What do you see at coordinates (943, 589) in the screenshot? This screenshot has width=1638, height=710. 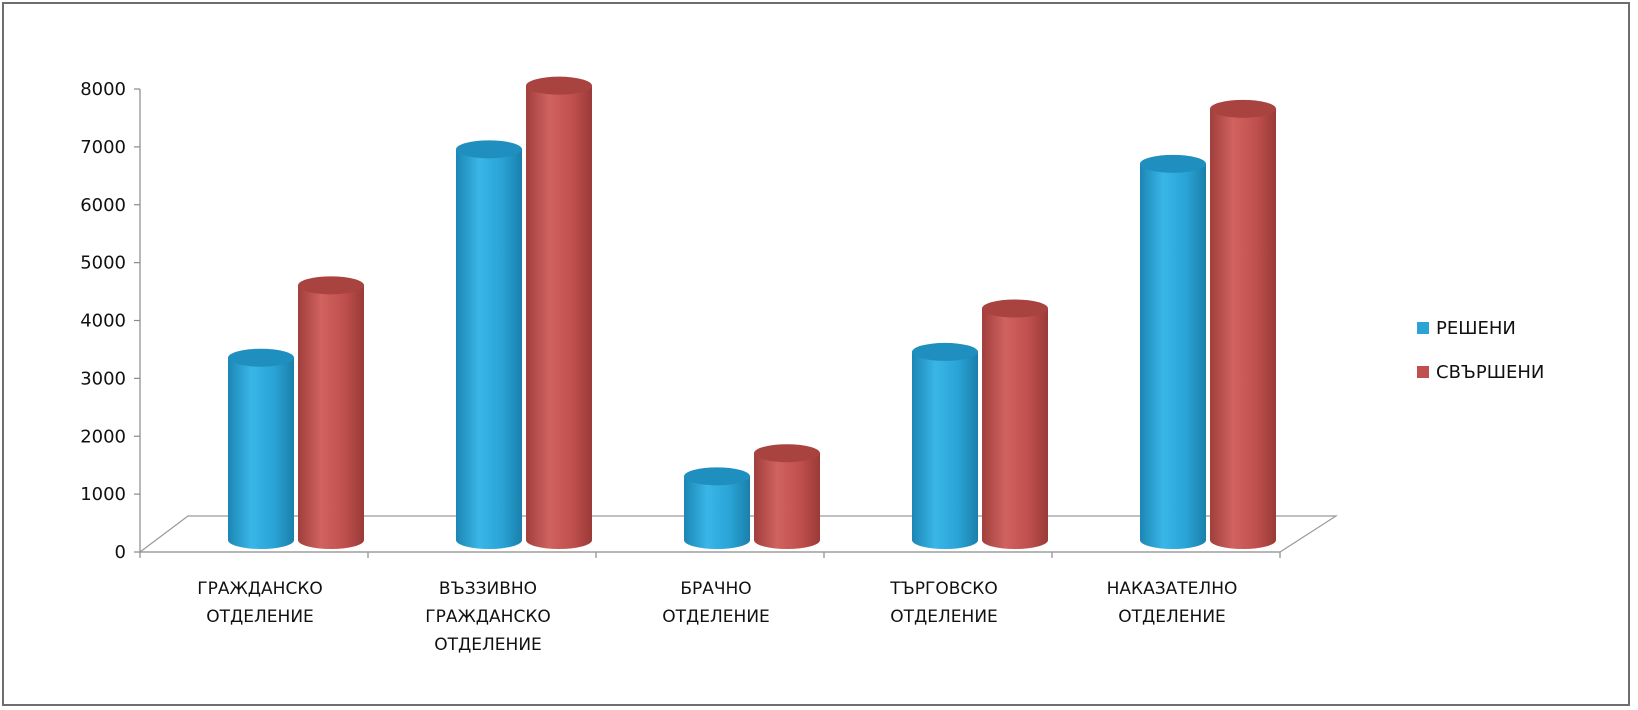 I see `category-label: ТЪРГОВСКО` at bounding box center [943, 589].